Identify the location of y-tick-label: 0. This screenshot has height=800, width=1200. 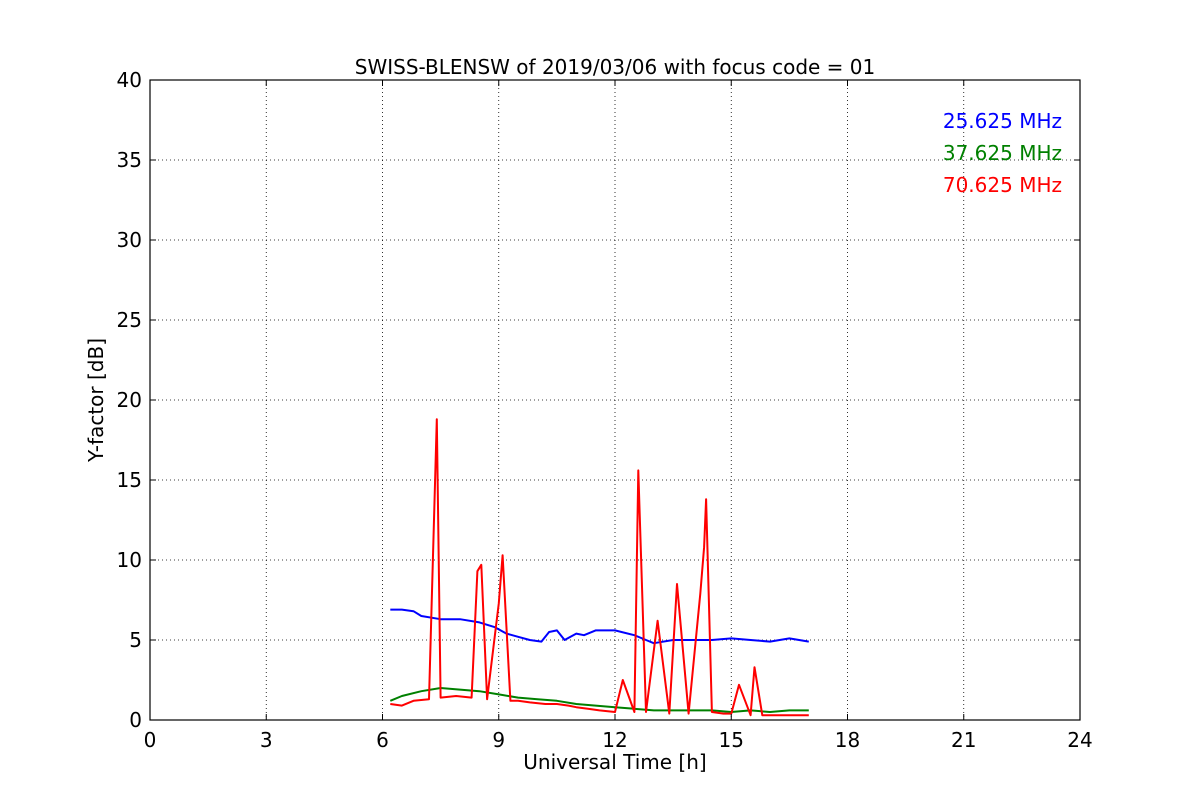
(135, 720).